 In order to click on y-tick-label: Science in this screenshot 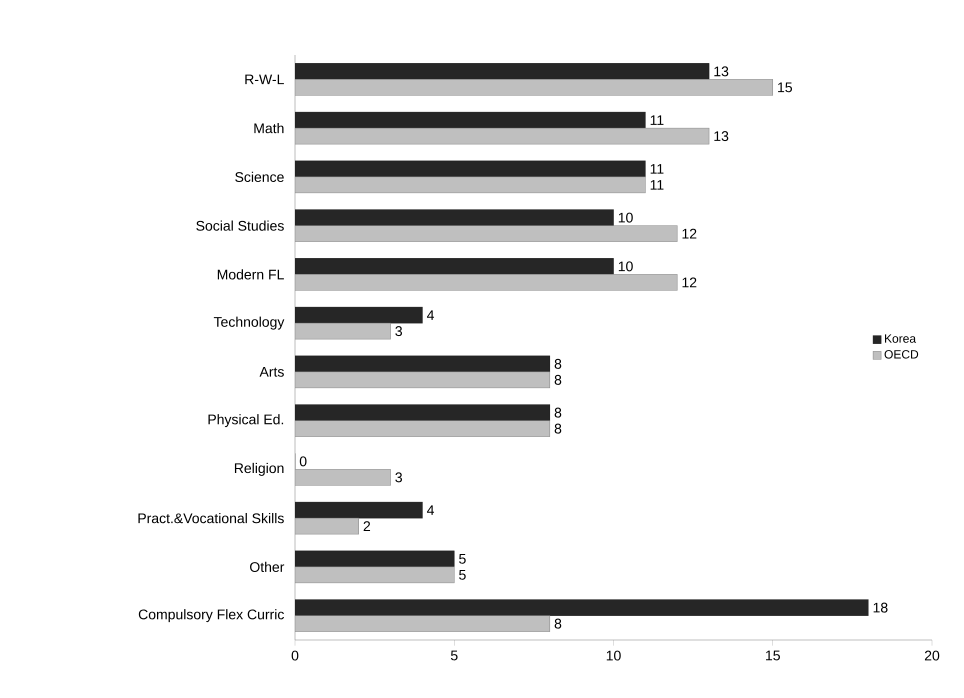, I will do `click(259, 177)`.